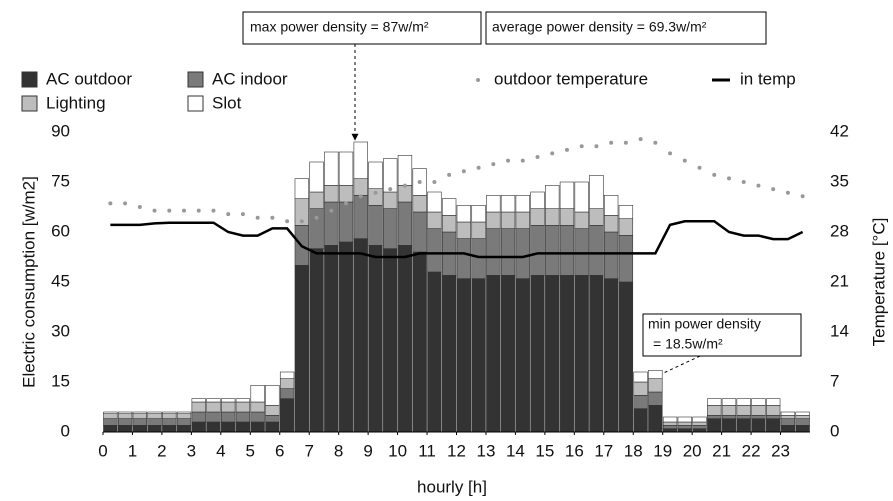 The image size is (893, 501). Describe the element at coordinates (839, 230) in the screenshot. I see `y2-tick-label: 28` at that location.